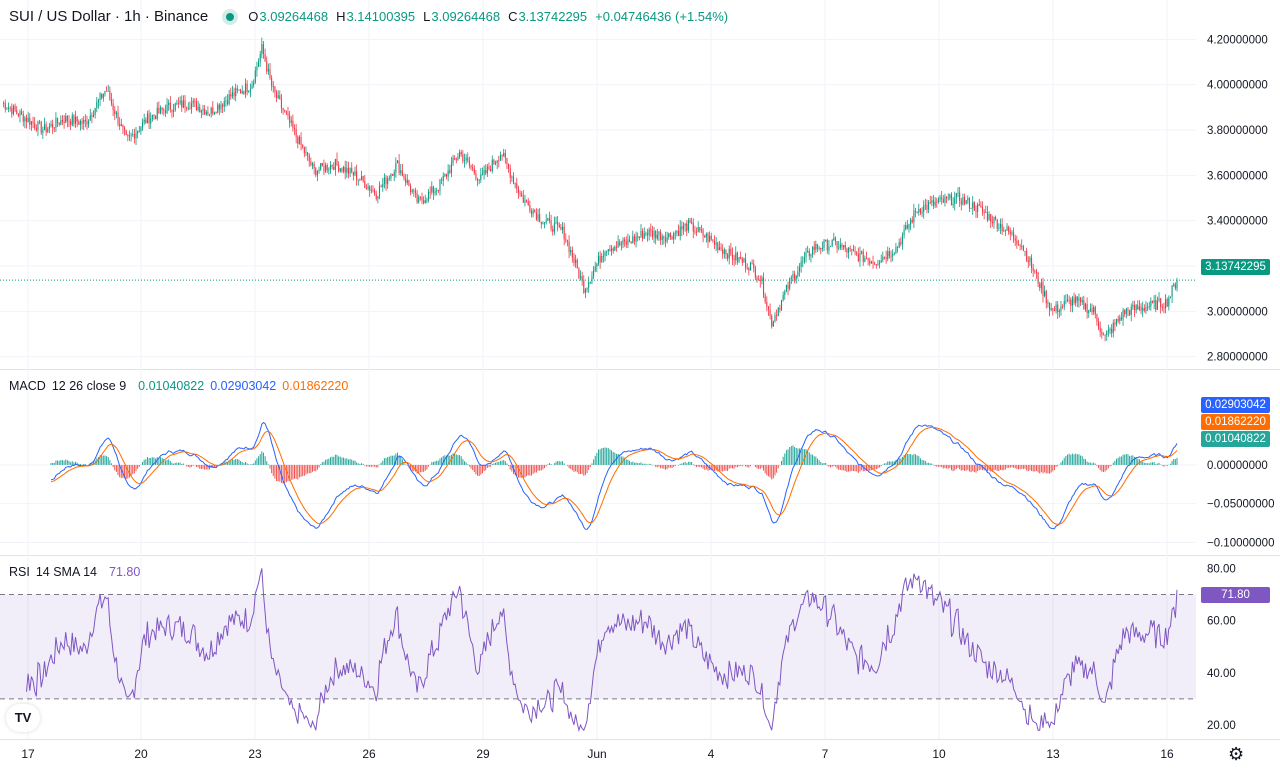 This screenshot has width=1280, height=768. Describe the element at coordinates (483, 754) in the screenshot. I see `x-tick-label: 29` at that location.